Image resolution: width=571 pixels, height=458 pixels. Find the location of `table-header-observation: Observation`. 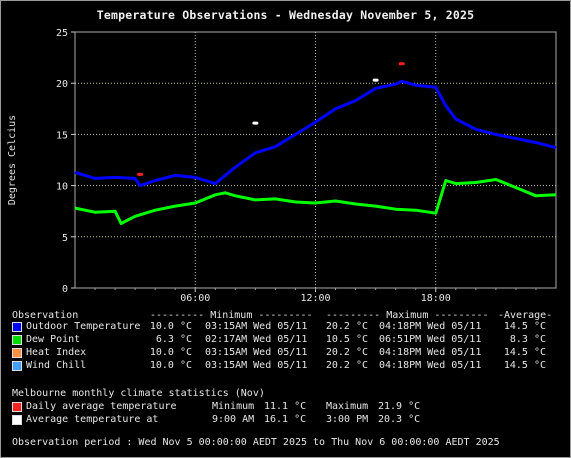

table-header-observation: Observation is located at coordinates (45, 315).